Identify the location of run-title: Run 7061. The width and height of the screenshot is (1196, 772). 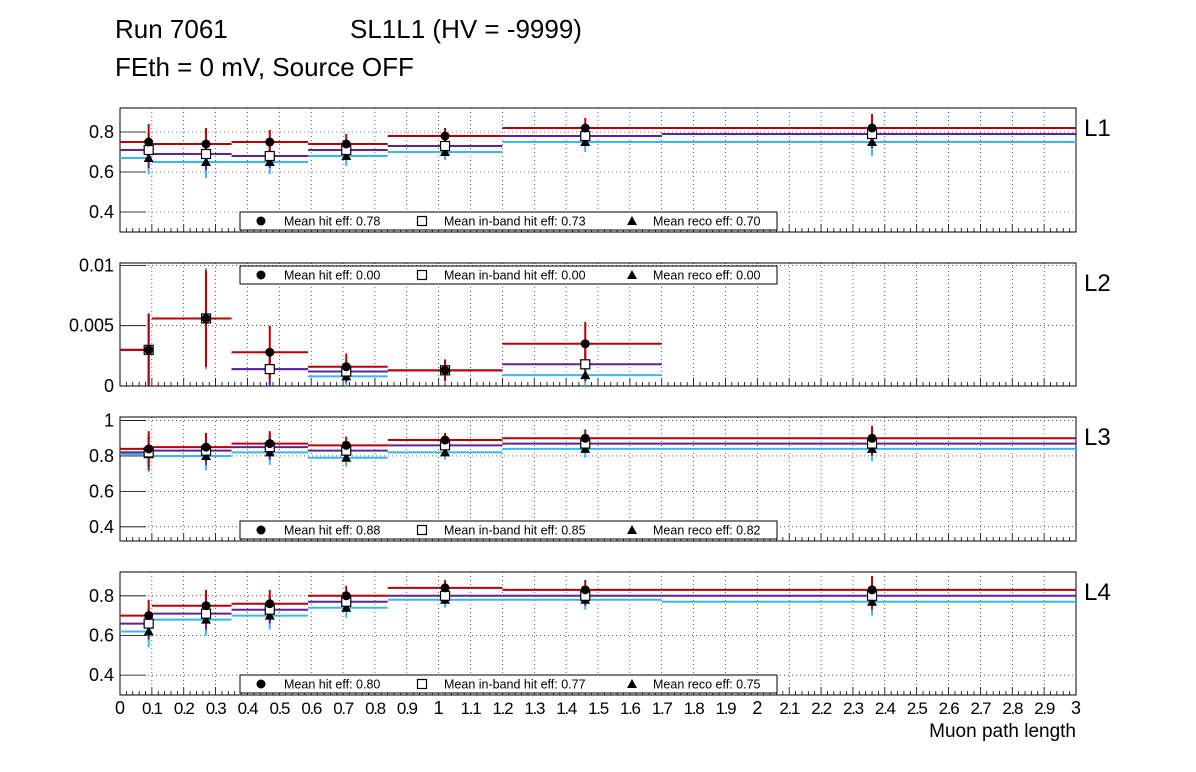
(171, 29).